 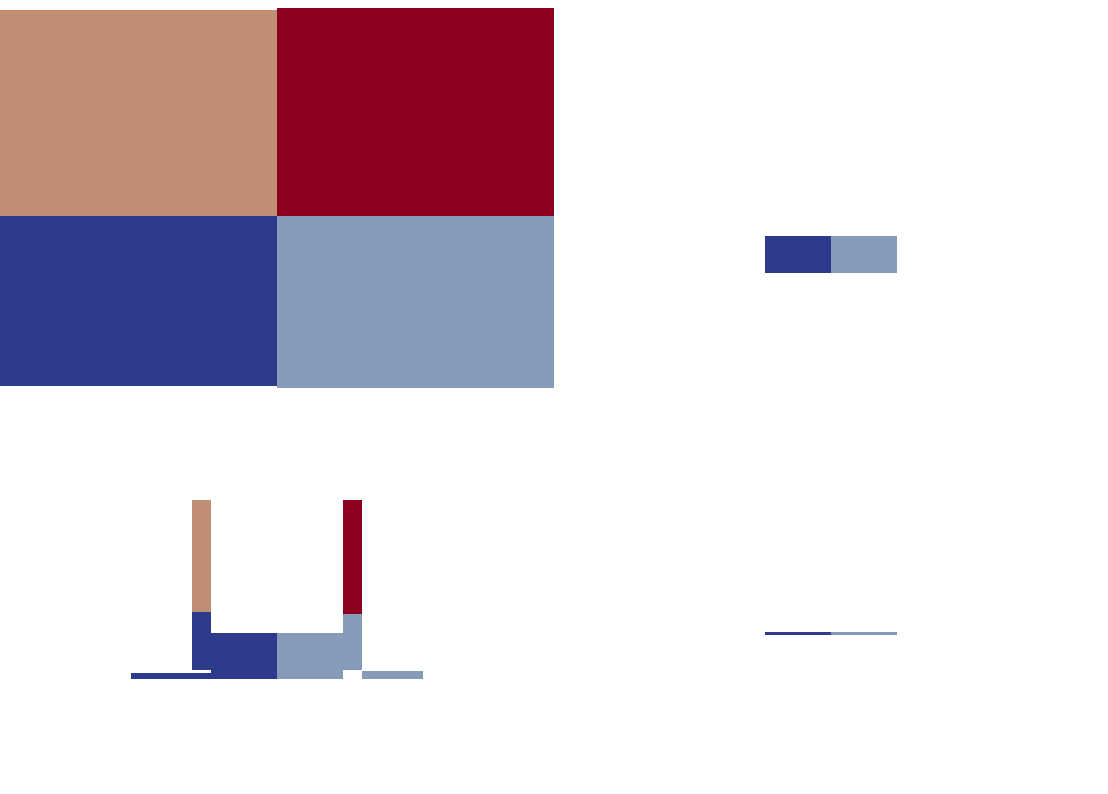 I want to click on base-left, so click(x=171, y=676).